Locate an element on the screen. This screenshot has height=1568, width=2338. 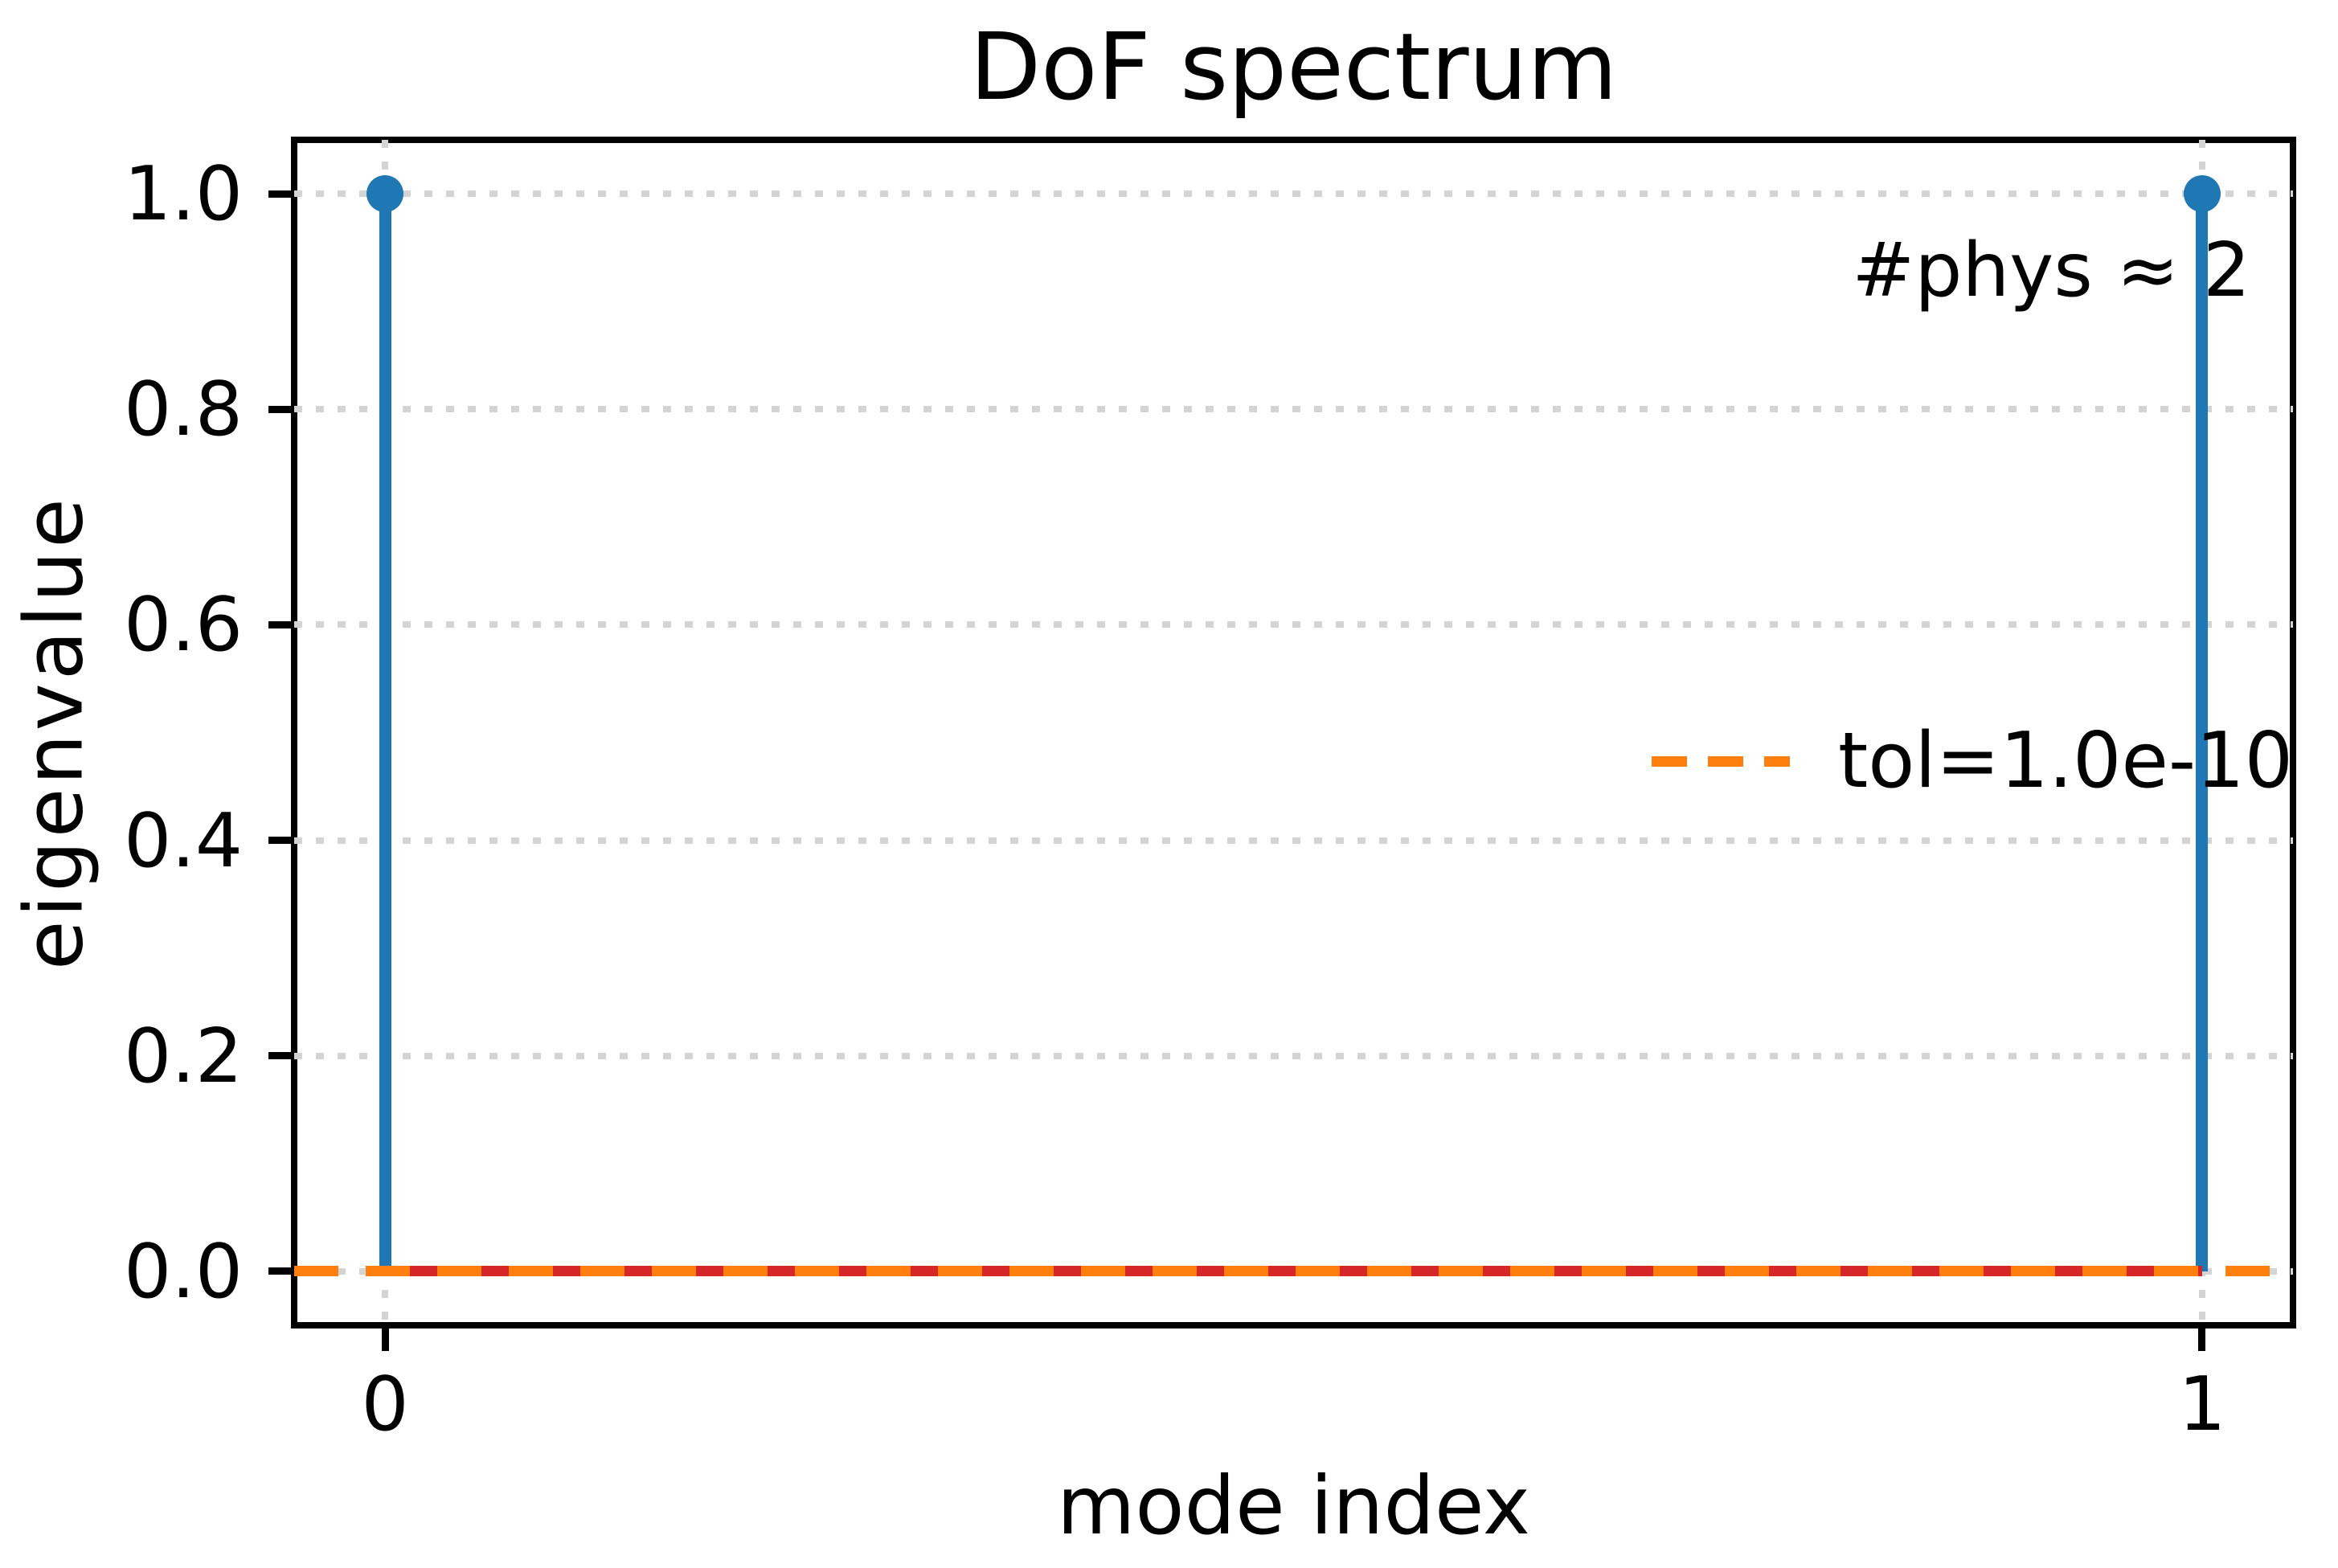
legend: tol=1.0e-10 is located at coordinates (1973, 761).